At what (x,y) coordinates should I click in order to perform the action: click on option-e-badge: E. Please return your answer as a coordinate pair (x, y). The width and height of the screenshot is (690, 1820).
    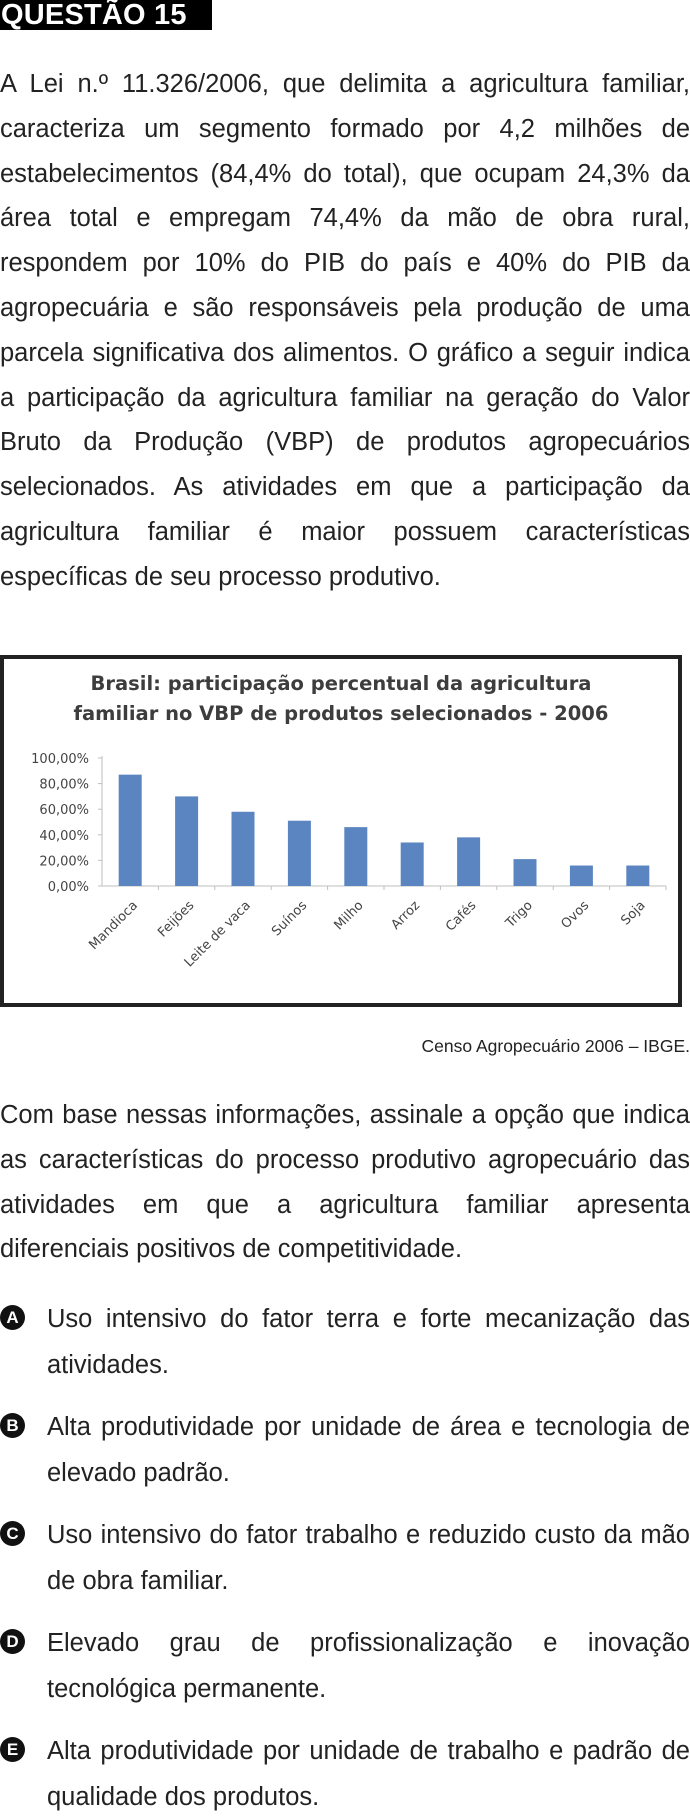
    Looking at the image, I should click on (12, 1749).